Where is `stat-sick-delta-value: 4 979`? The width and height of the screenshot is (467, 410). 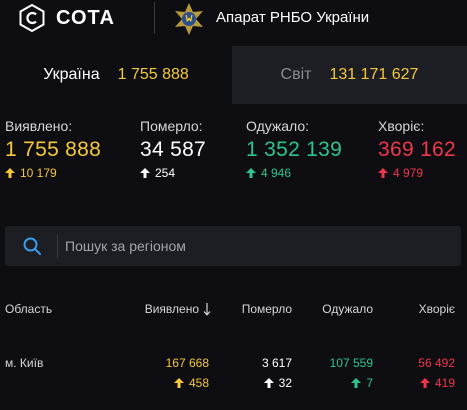 stat-sick-delta-value: 4 979 is located at coordinates (408, 173).